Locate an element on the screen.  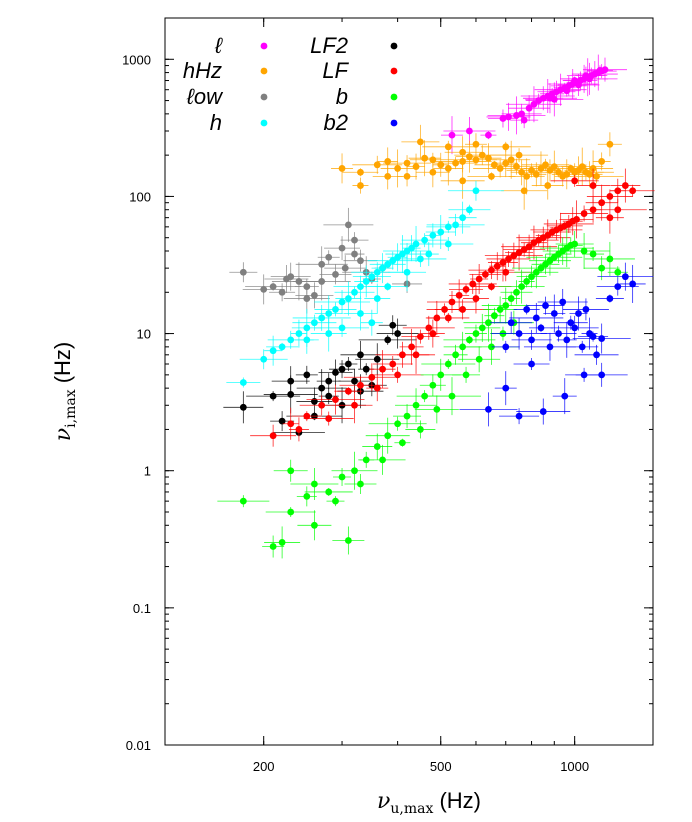
legend-label: b2 is located at coordinates (336, 122).